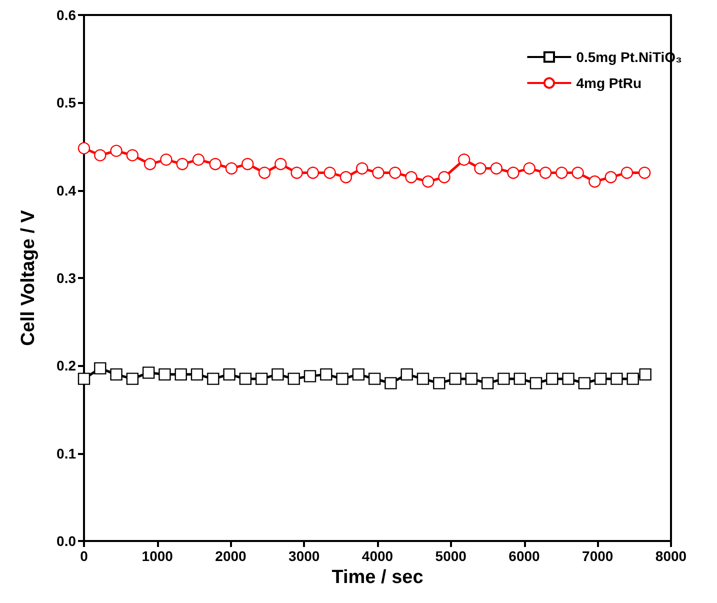 This screenshot has width=717, height=603. What do you see at coordinates (66, 102) in the screenshot?
I see `y-tick-label: 0.5` at bounding box center [66, 102].